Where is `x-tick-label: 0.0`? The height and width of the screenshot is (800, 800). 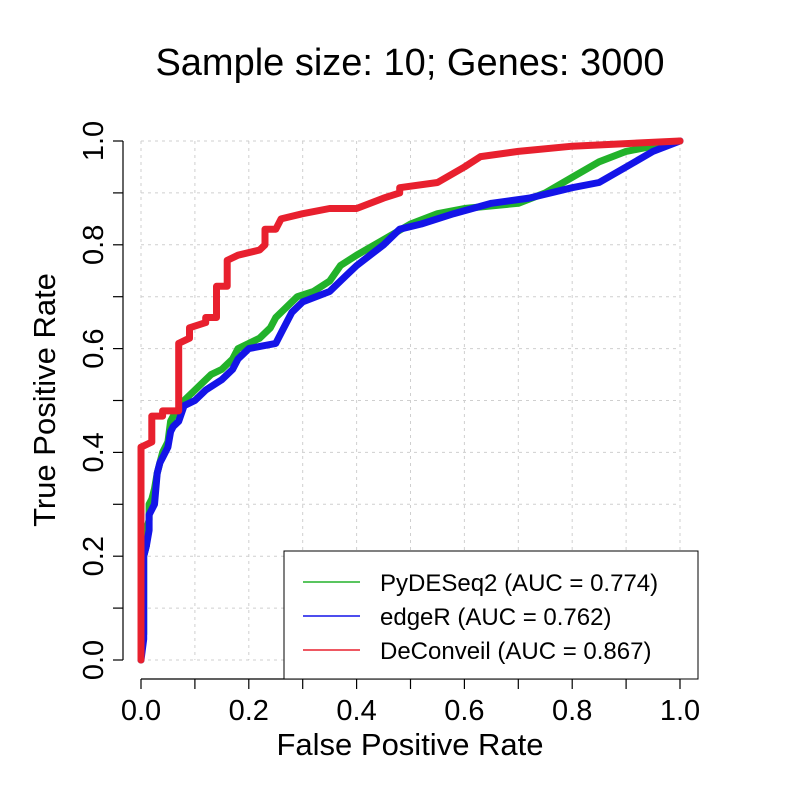
x-tick-label: 0.0 is located at coordinates (141, 711).